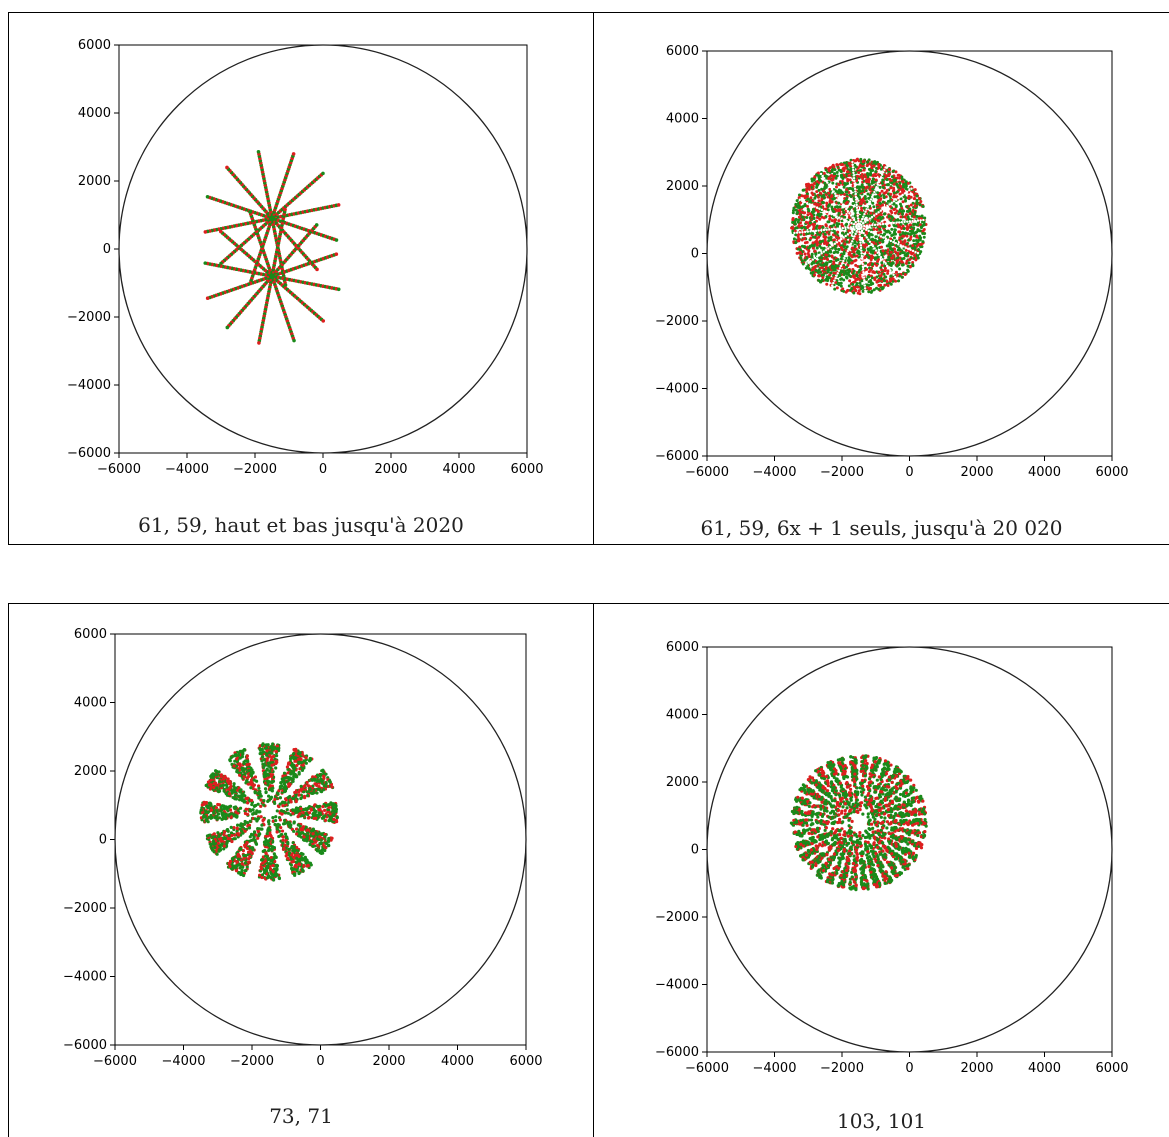 This screenshot has width=1169, height=1137. Describe the element at coordinates (1111, 472) in the screenshot. I see `x-tick-label: 6000` at that location.